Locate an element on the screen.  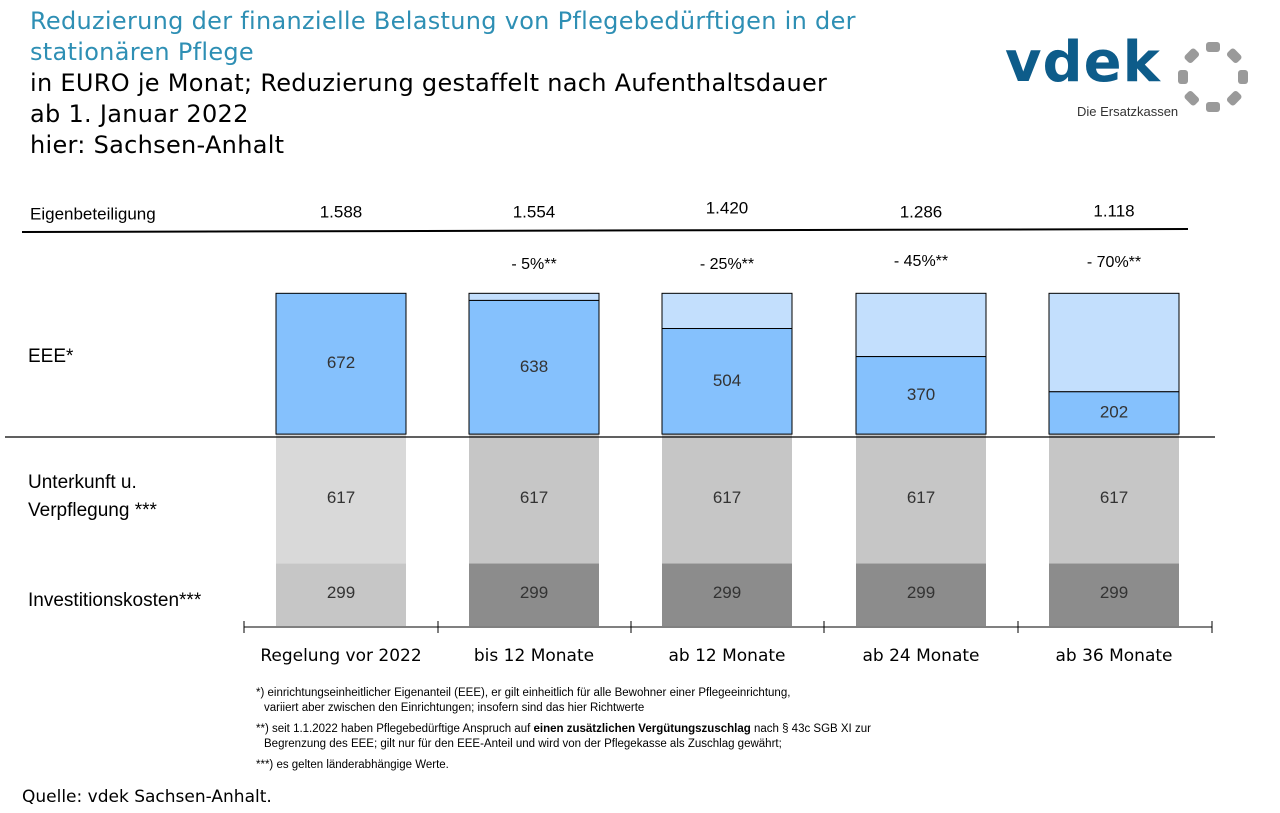
value-label-eee-5: 202 is located at coordinates (1114, 411).